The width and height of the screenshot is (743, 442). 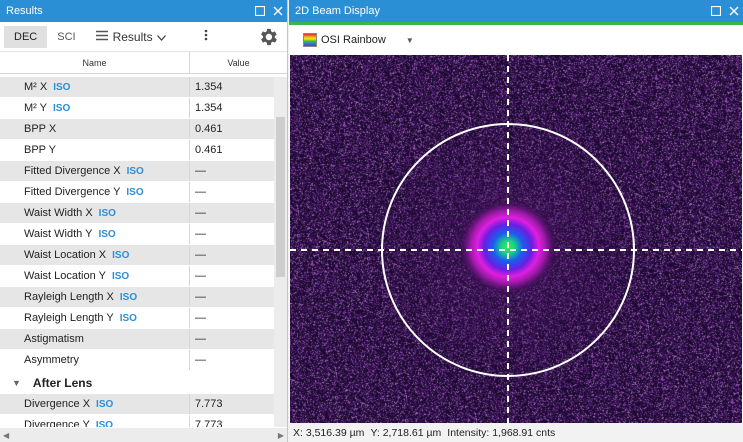 I want to click on results-menu-button: Results, so click(x=130, y=36).